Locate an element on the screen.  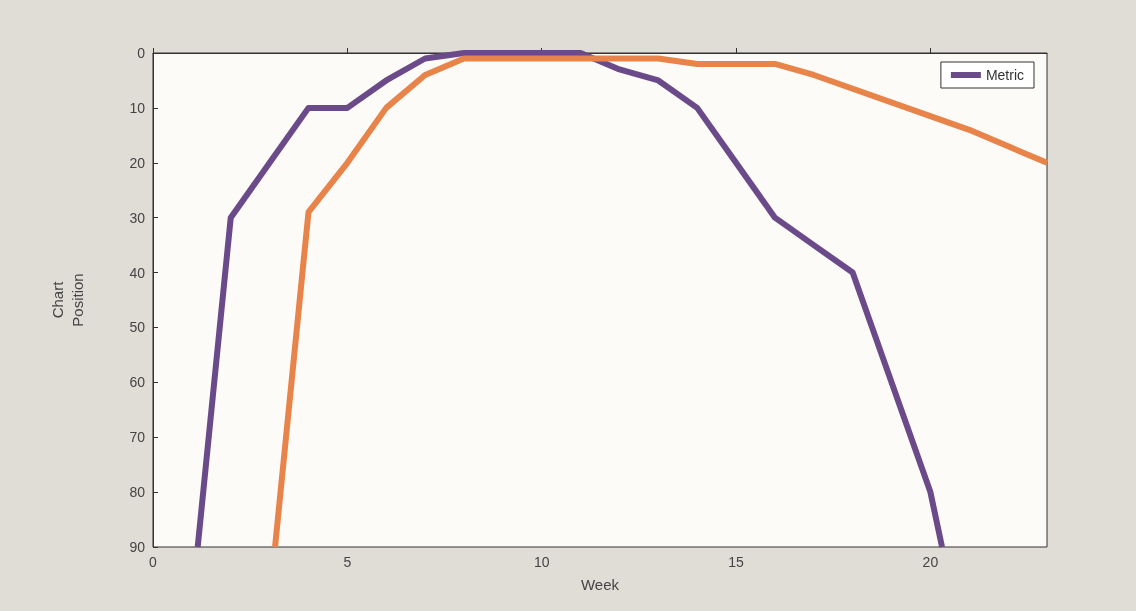
legend-label: Metric is located at coordinates (1005, 75).